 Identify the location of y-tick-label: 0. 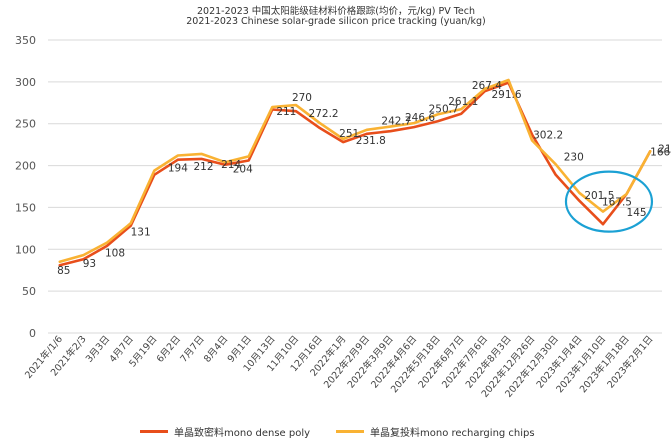
(32, 333).